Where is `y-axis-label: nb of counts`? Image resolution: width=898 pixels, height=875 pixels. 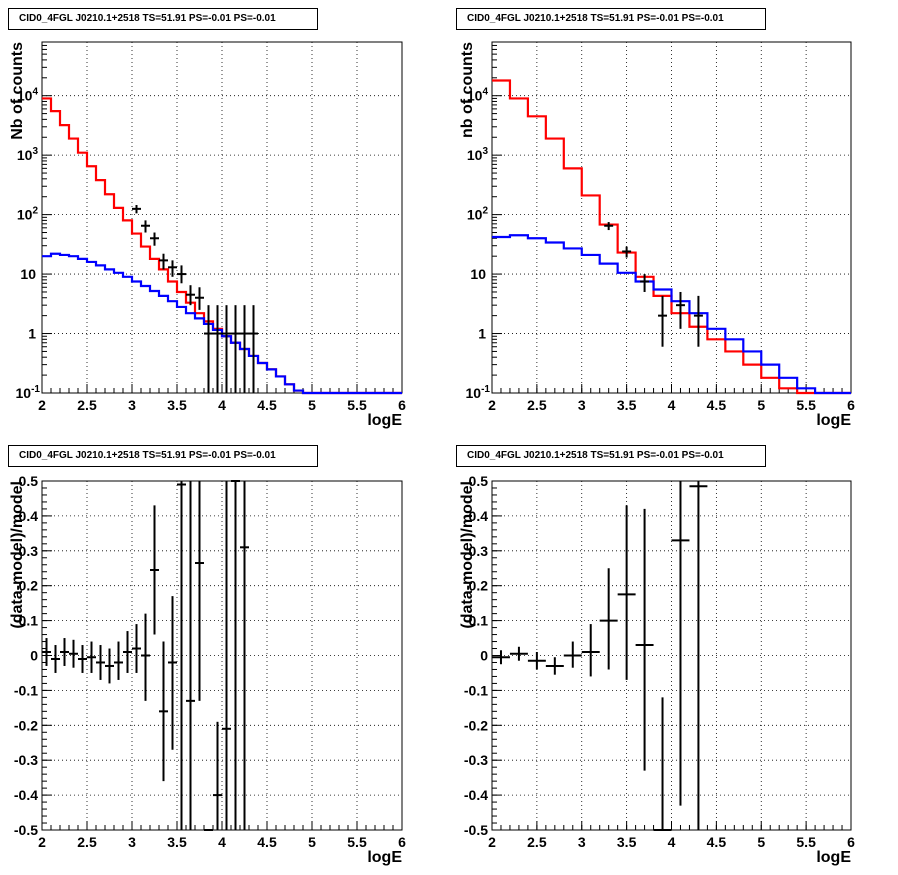
y-axis-label: nb of counts is located at coordinates (467, 90).